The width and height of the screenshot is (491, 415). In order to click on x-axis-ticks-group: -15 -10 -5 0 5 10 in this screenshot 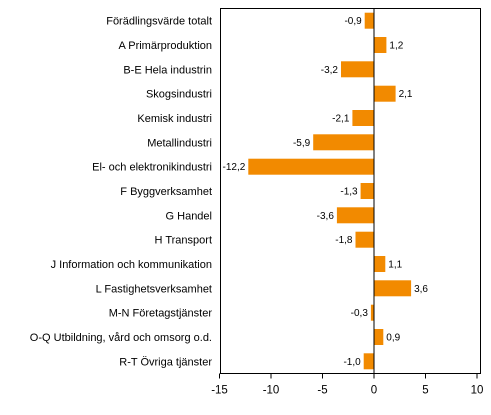, I will do `click(347, 385)`.